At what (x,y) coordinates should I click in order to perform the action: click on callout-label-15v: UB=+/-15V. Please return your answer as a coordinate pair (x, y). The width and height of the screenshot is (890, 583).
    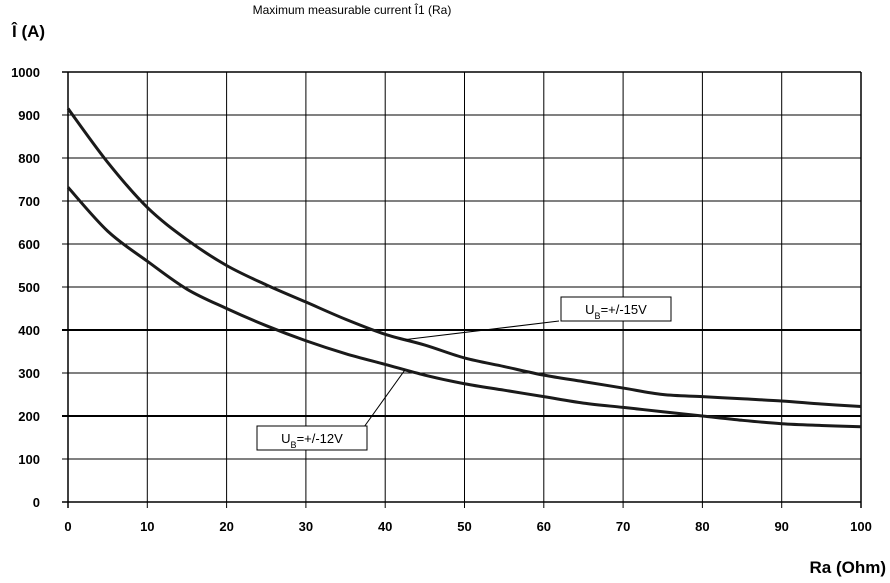
    Looking at the image, I should click on (616, 311).